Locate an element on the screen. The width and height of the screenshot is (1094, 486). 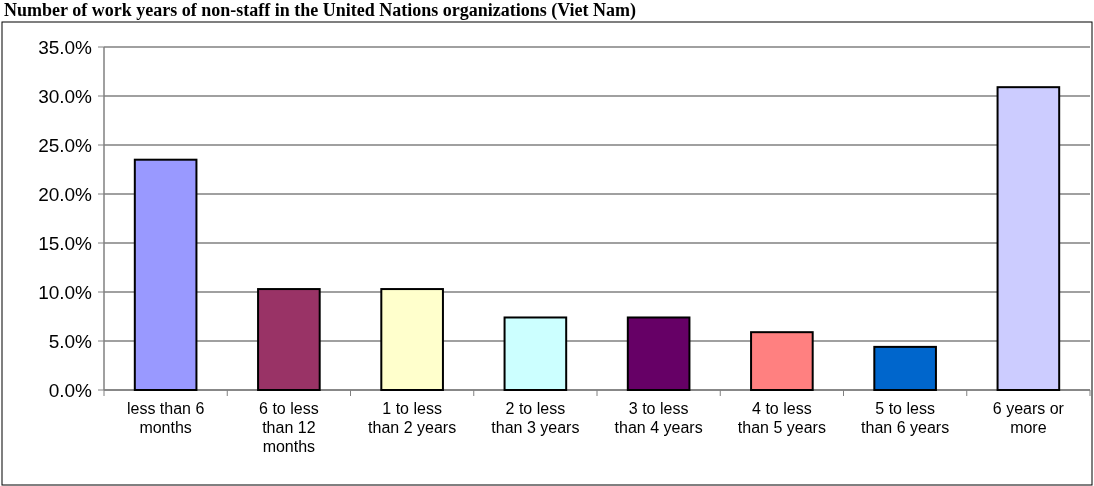
x-tick-label: 6 to less than 12 months is located at coordinates (289, 427).